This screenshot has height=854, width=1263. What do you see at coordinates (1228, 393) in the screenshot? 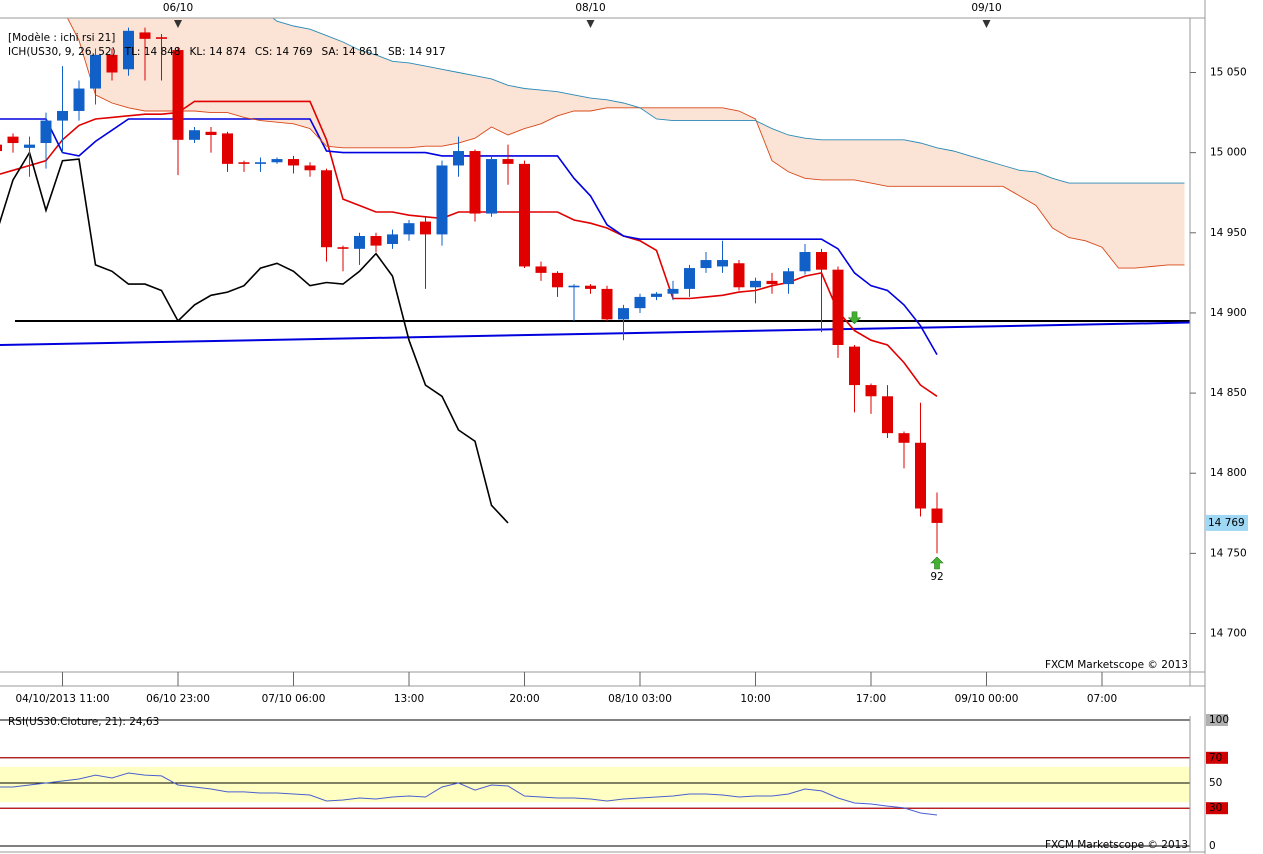
I see `y-tick-label: 14 850` at bounding box center [1228, 393].